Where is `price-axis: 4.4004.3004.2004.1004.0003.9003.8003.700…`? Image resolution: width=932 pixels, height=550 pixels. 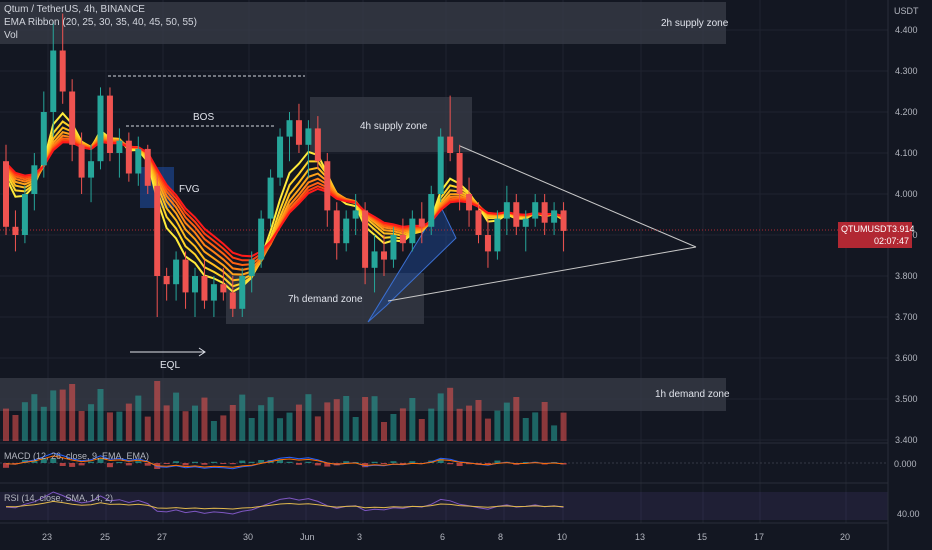 price-axis: 4.4004.3004.2004.1004.0003.9003.8003.700… is located at coordinates (906, 235).